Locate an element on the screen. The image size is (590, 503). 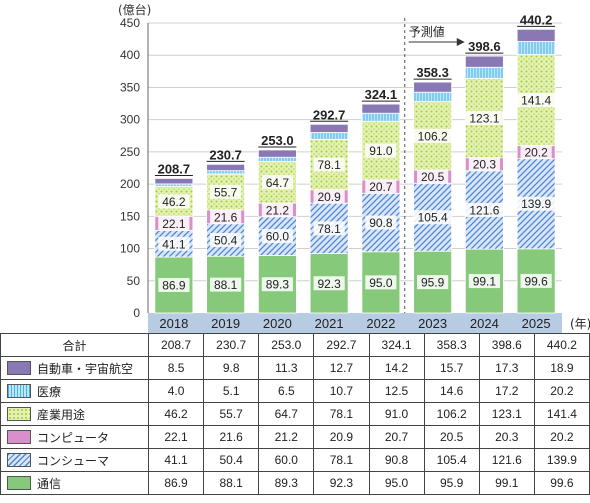
data-label: 139.9 is located at coordinates (536, 204).